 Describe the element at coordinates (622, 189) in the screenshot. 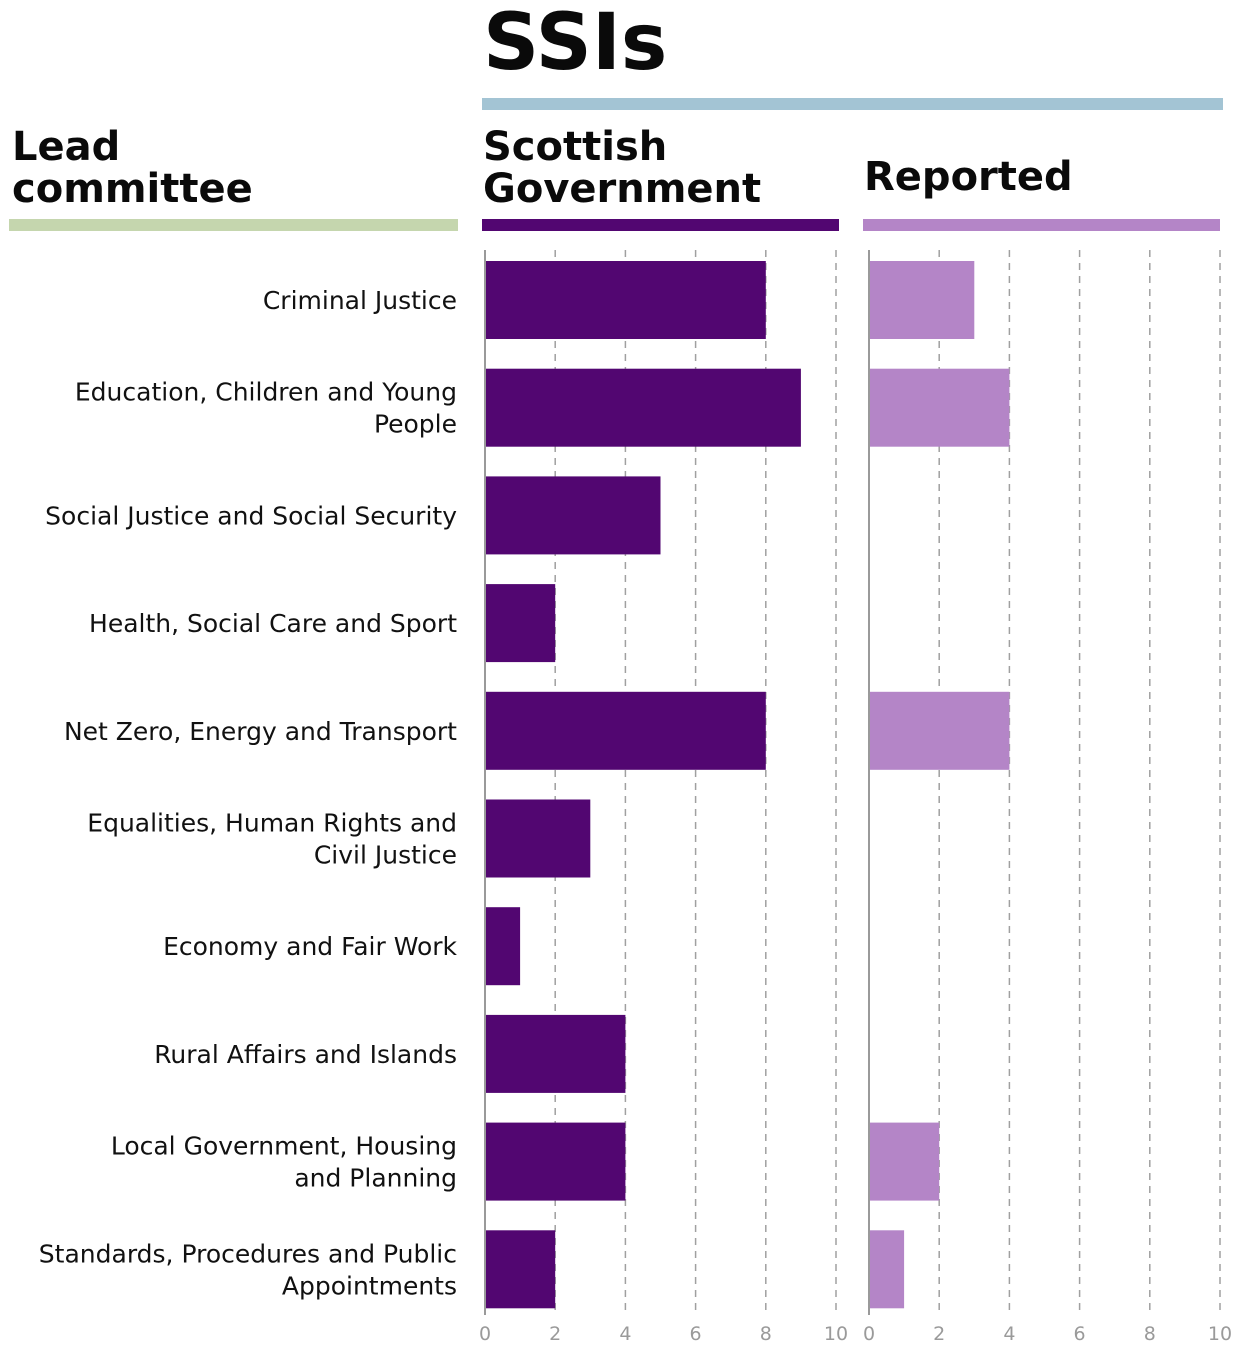

I see `scottish-government-header-line2: Government` at that location.